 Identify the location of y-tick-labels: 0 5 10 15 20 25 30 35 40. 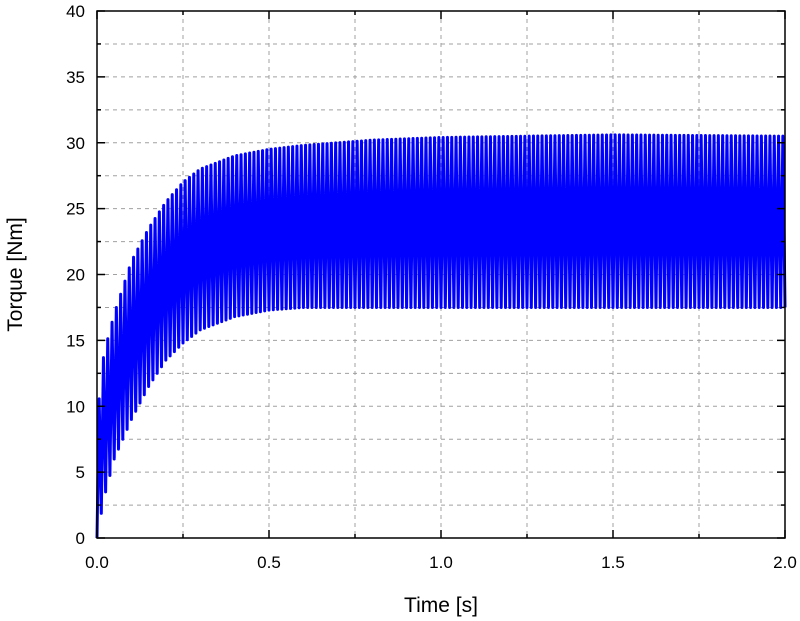
(75, 275).